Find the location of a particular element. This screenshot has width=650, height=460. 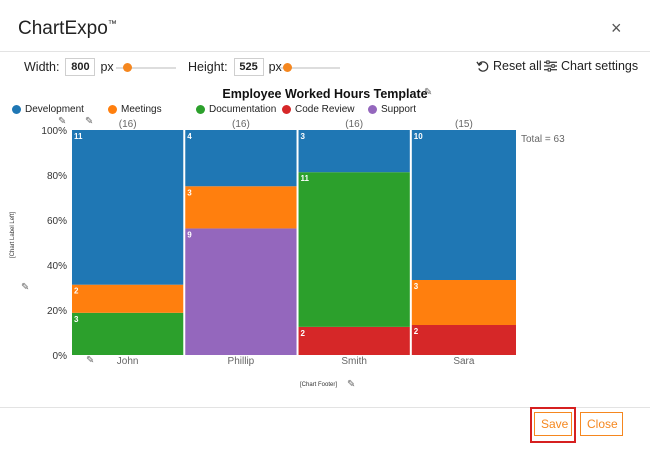

close-button: Close is located at coordinates (601, 424).